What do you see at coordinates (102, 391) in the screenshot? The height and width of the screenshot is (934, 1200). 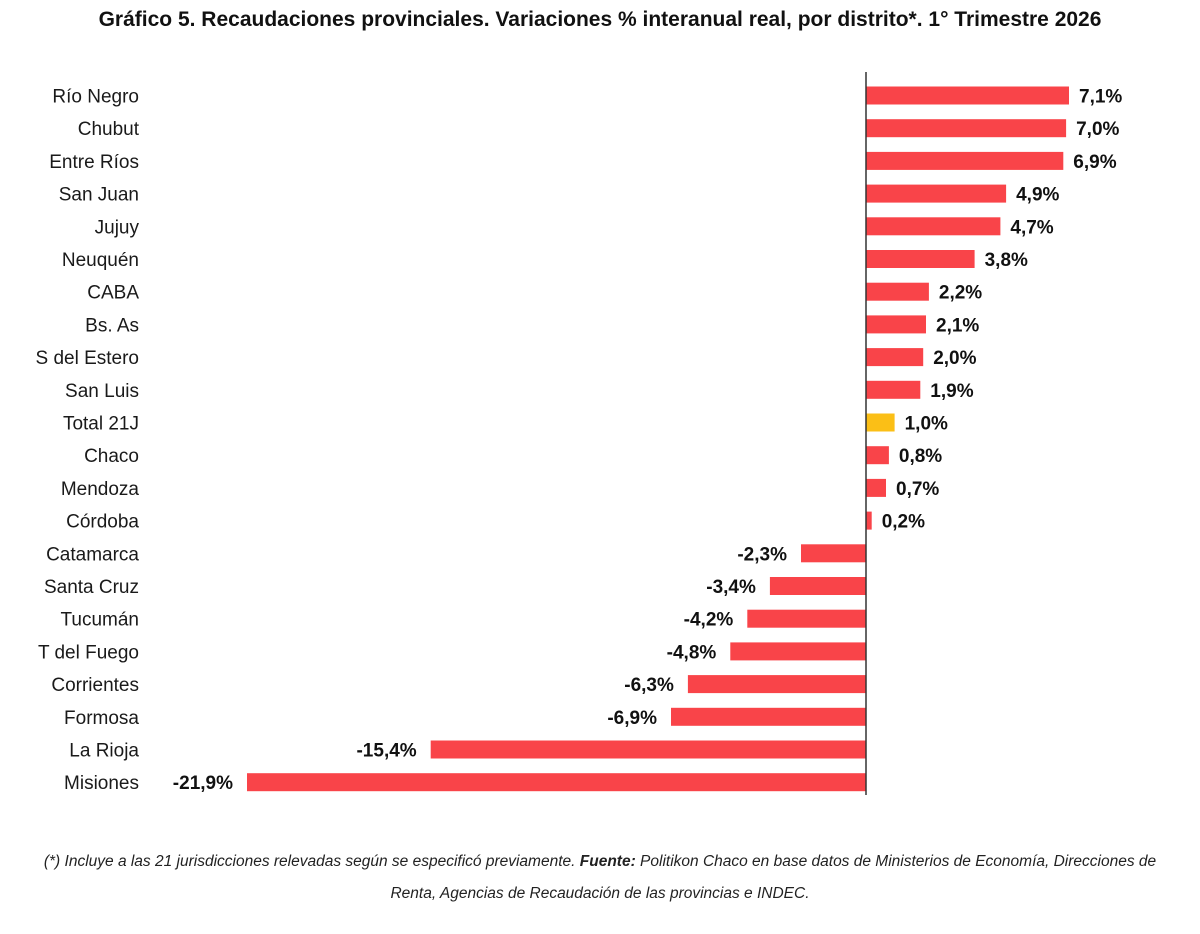 I see `category-label-san-luis: San Luis` at bounding box center [102, 391].